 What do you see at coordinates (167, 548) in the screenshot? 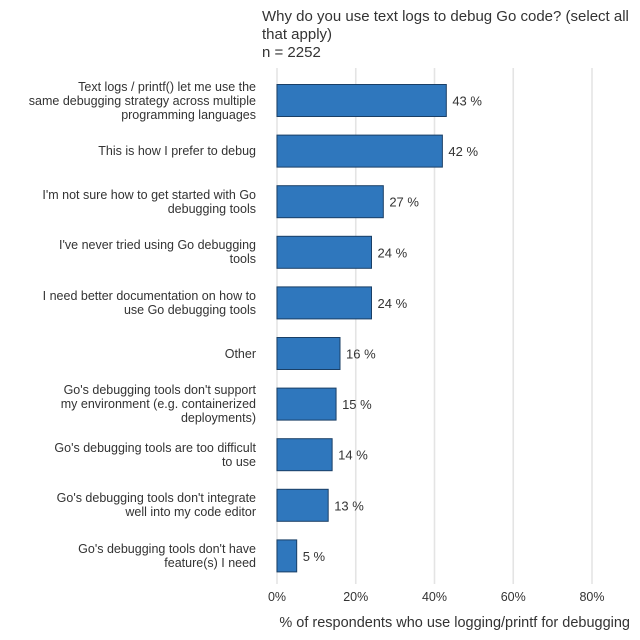
I see `category-label-line: Go's debugging tools don't have` at bounding box center [167, 548].